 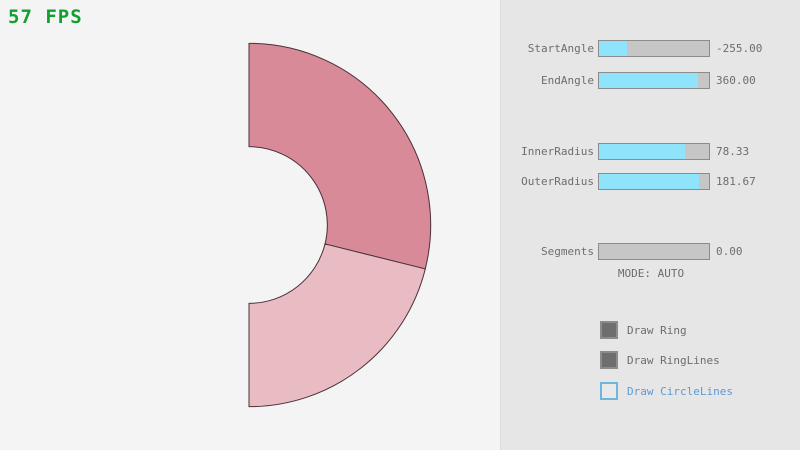 I want to click on slider-row-segments: Segments 0.00, so click(x=650, y=251).